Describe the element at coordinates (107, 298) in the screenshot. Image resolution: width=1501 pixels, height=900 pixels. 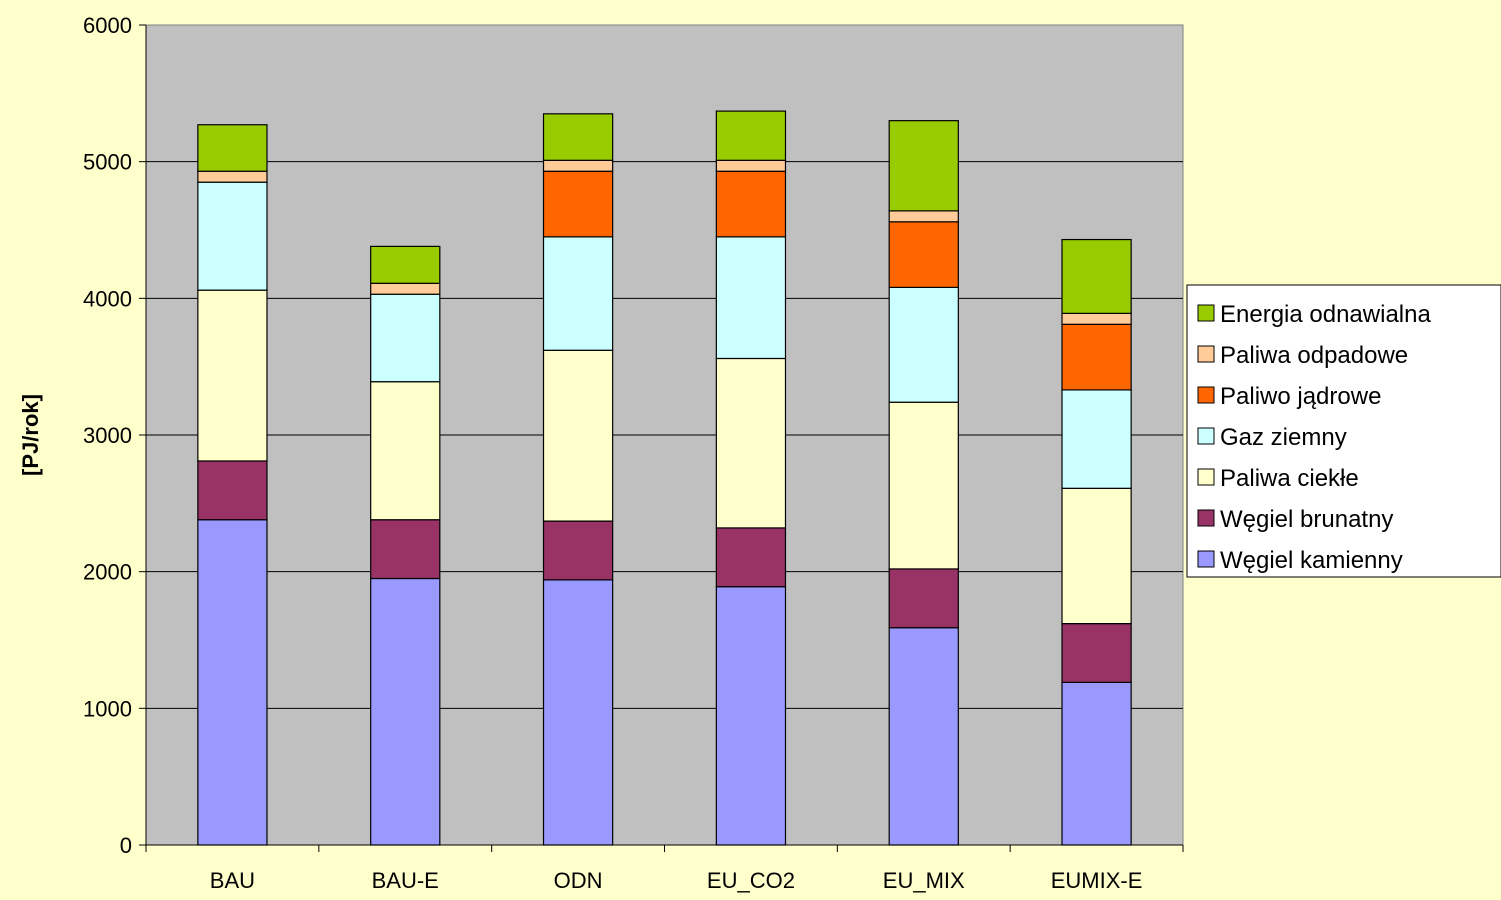
I see `y-tick-label: 4000` at that location.